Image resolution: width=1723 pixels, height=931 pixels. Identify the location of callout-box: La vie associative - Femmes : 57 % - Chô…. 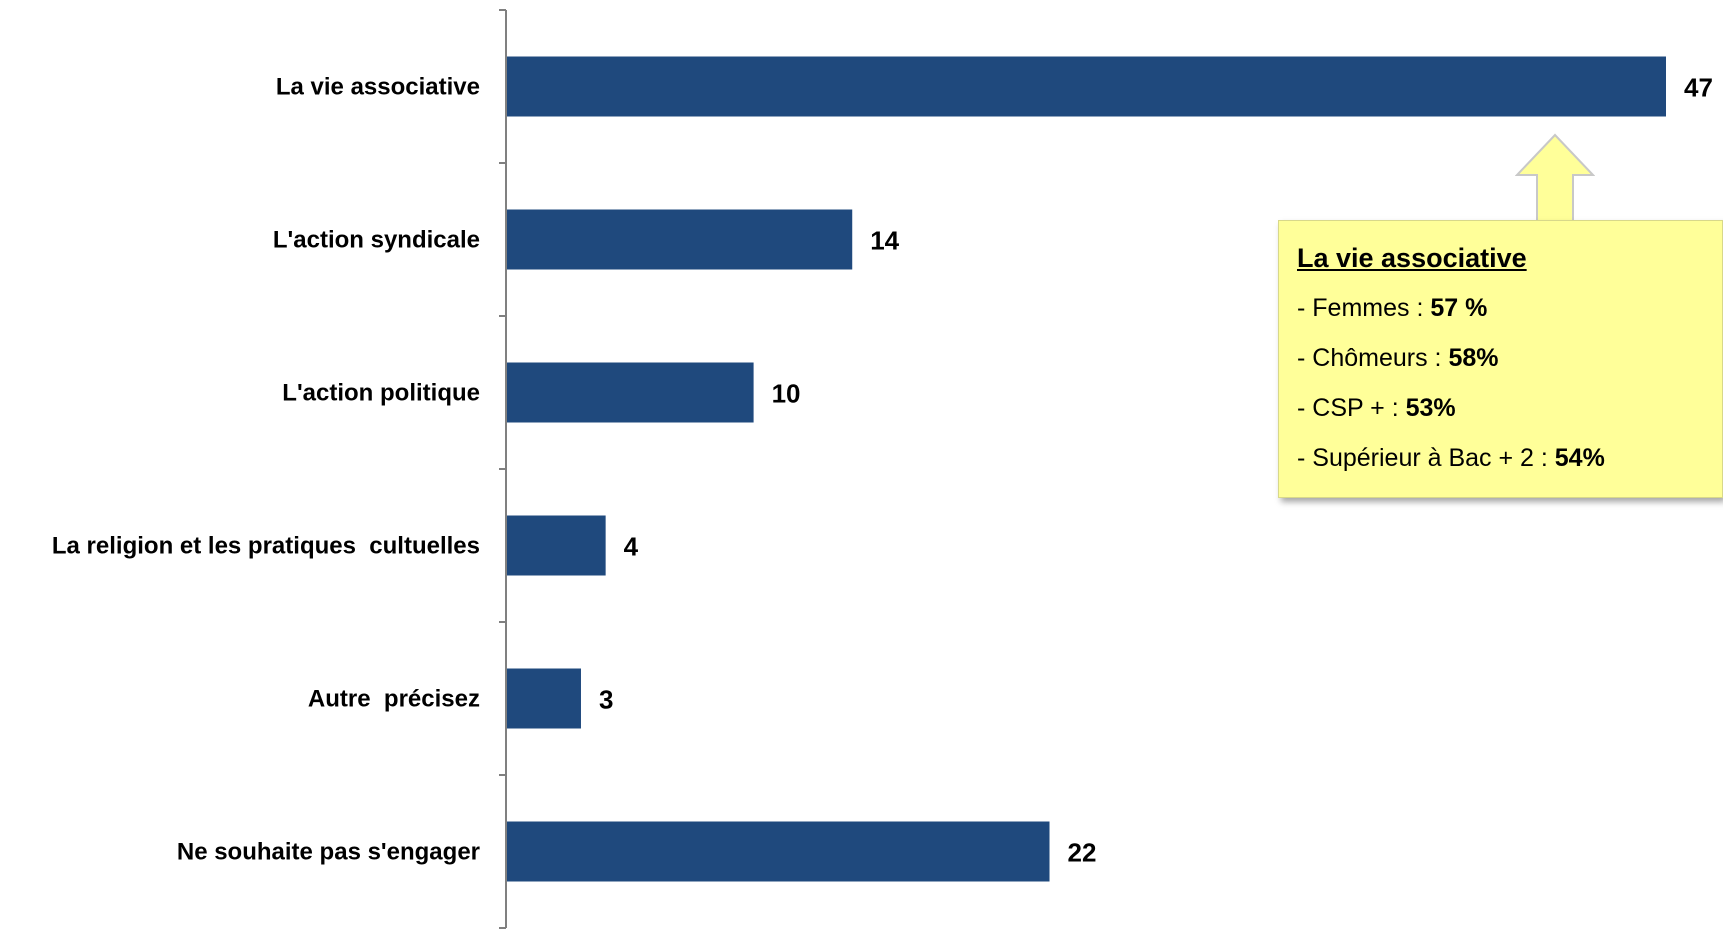
(1500, 359).